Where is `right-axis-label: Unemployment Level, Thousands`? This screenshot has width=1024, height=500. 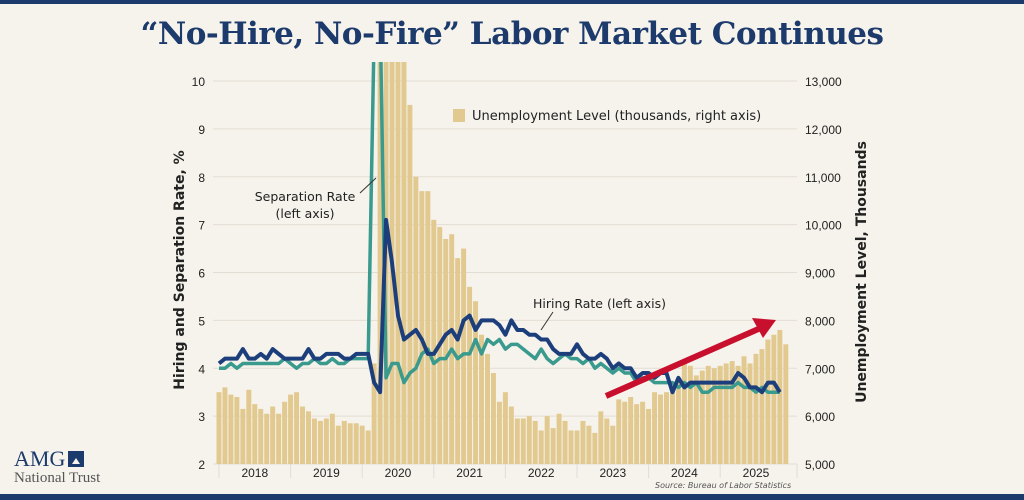
right-axis-label: Unemployment Level, Thousands is located at coordinates (862, 272).